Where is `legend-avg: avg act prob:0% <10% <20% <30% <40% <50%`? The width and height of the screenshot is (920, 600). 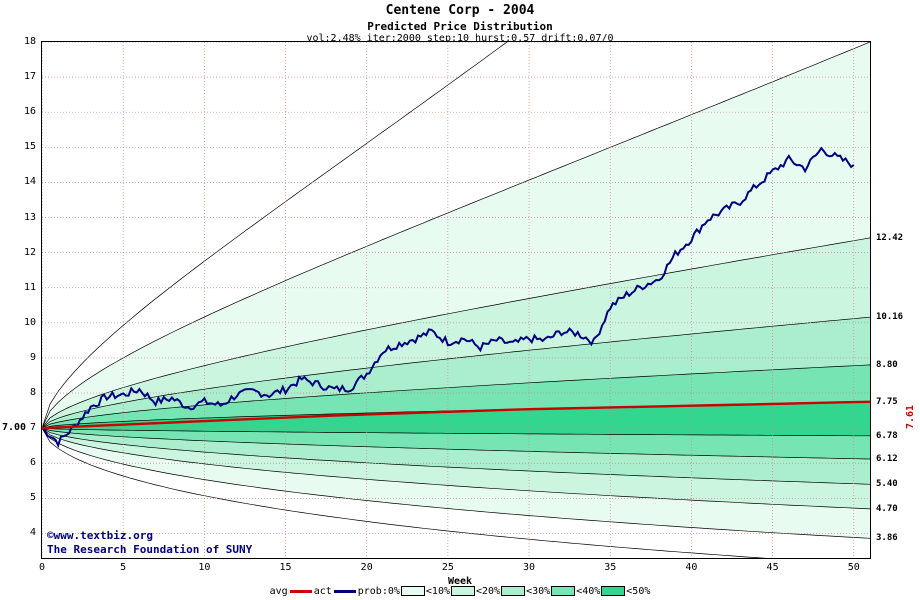
legend-avg: avg act prob:0% <10% <20% <30% <40% <50% is located at coordinates (460, 591).